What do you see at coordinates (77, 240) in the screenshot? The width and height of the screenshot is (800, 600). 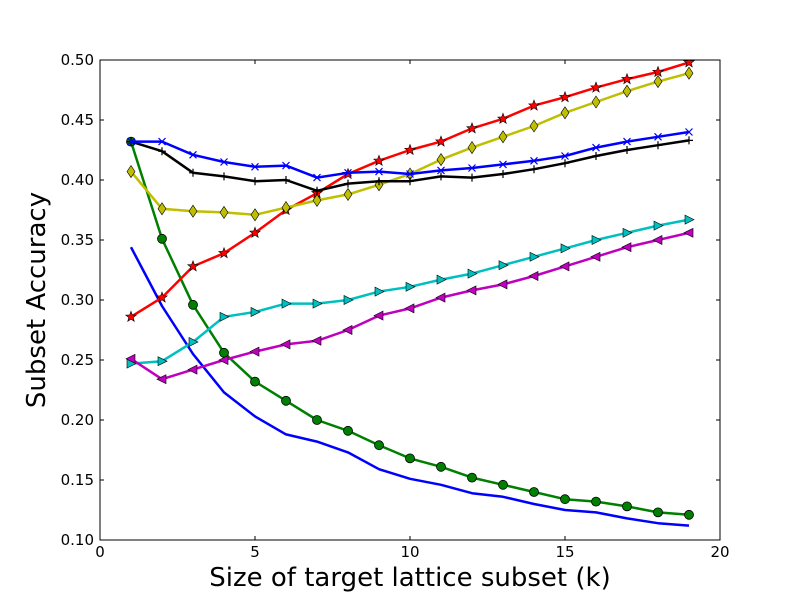 I see `y-tick-label: 0.35` at bounding box center [77, 240].